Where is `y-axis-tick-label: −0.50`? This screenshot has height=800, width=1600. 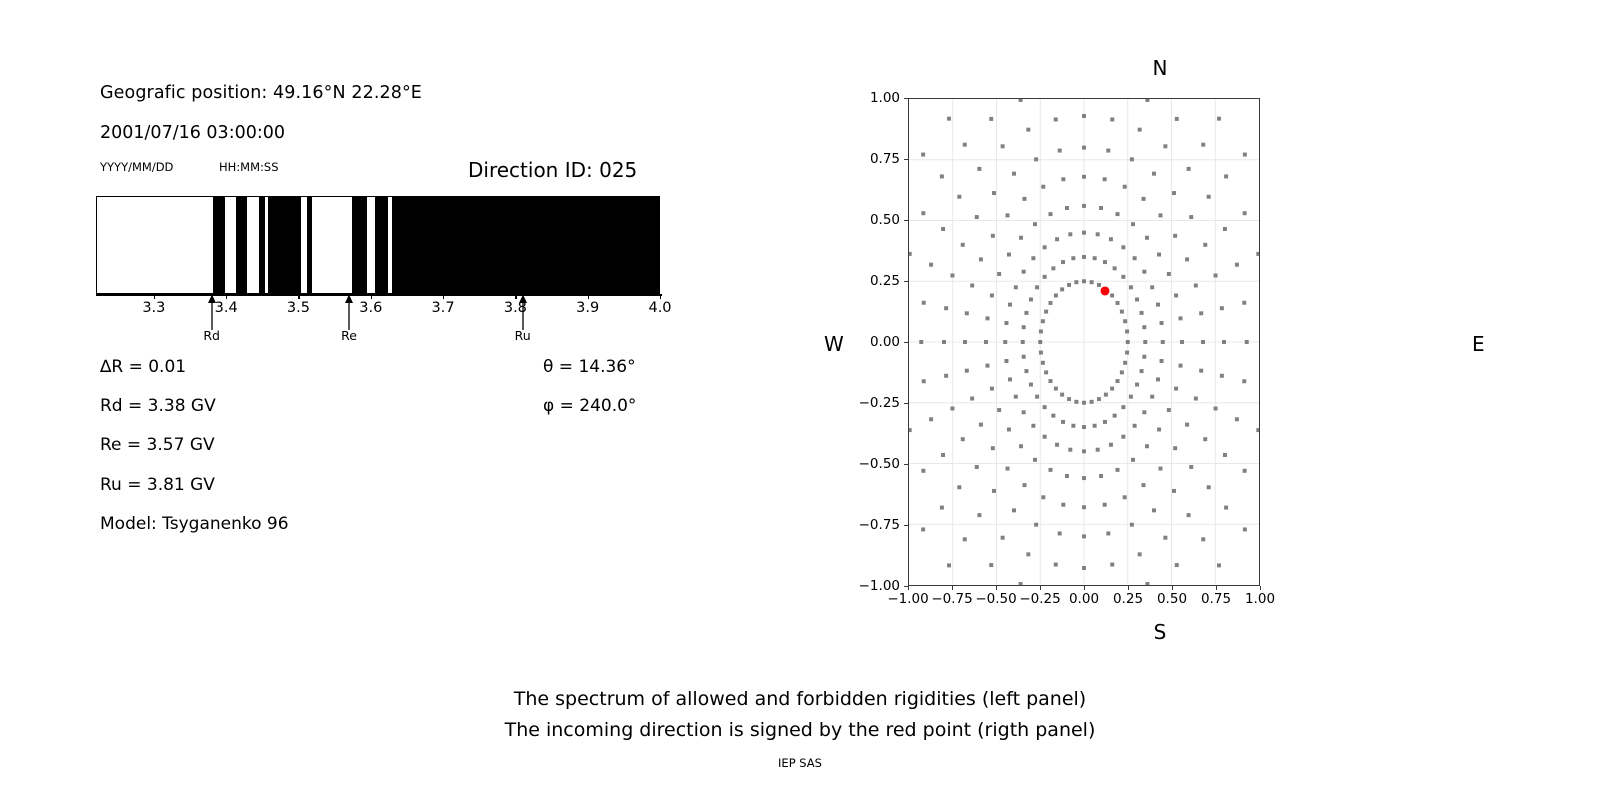 y-axis-tick-label: −0.50 is located at coordinates (879, 464).